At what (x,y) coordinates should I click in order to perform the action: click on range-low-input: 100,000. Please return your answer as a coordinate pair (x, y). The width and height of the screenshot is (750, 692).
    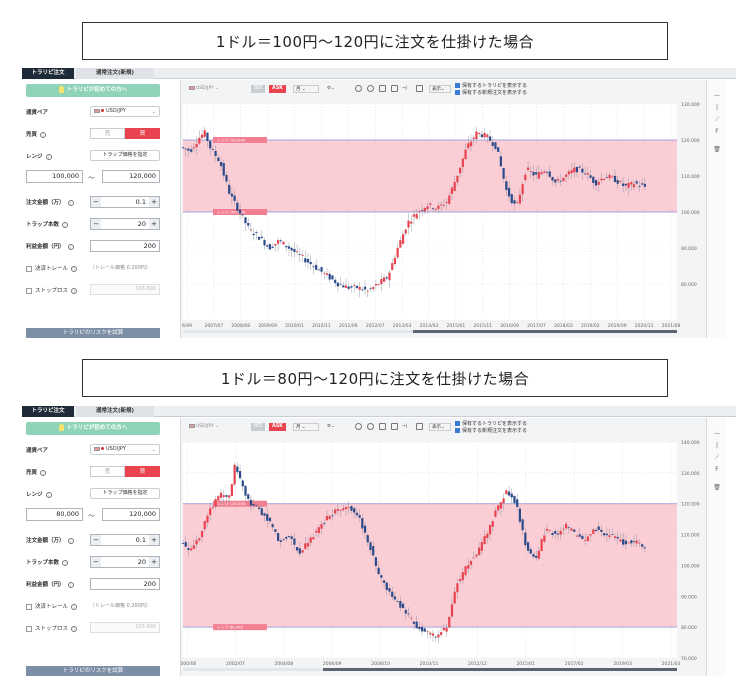
    Looking at the image, I should click on (54, 176).